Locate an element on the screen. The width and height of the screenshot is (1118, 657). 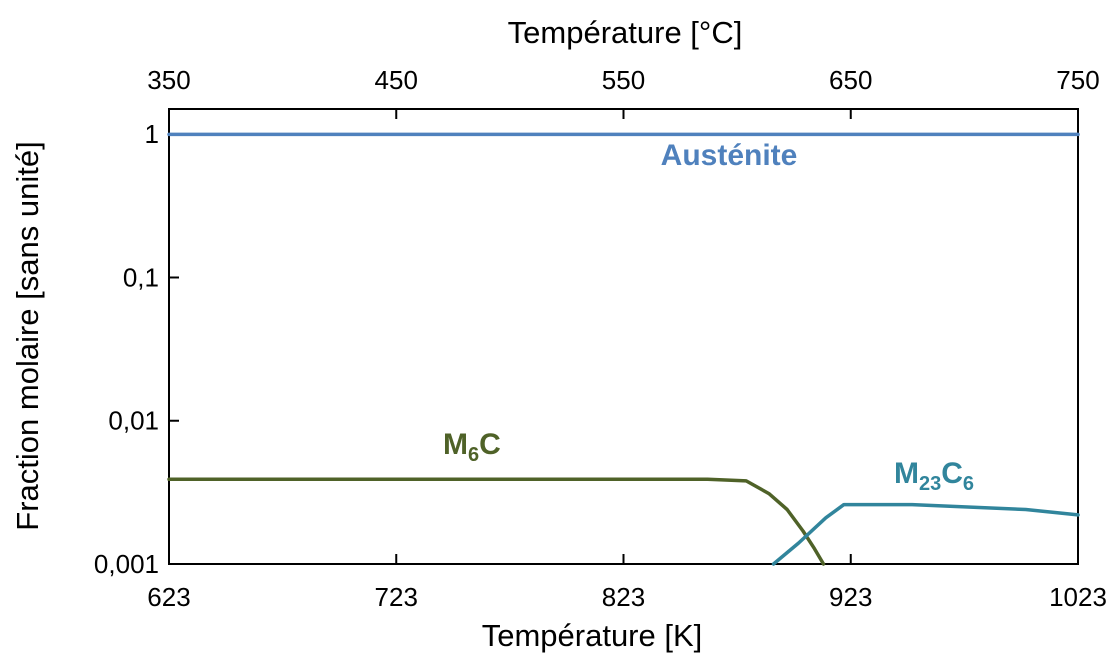
bottom-axis-ticks: 623 723 823 923 1023 is located at coordinates (627, 583).